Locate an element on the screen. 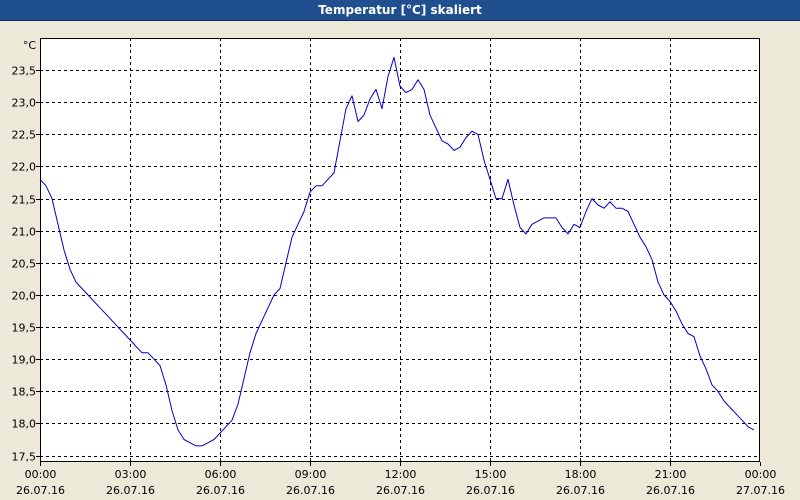 The image size is (800, 500). y-tick-label: 21,5 is located at coordinates (24, 200).